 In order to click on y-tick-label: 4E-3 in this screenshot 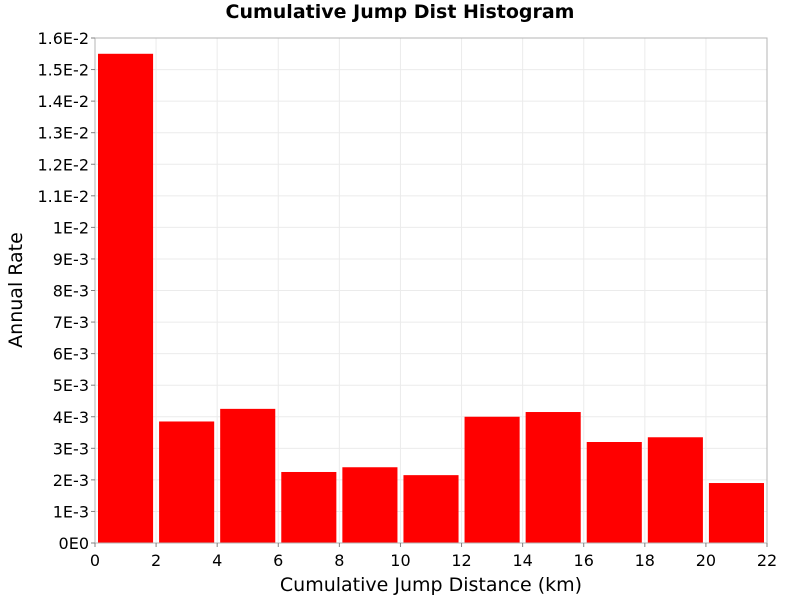, I will do `click(71, 417)`.